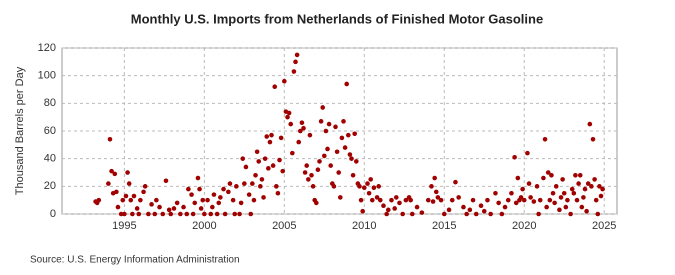 This screenshot has width=675, height=275. What do you see at coordinates (47, 48) in the screenshot?
I see `y-tick-label: 120` at bounding box center [47, 48].